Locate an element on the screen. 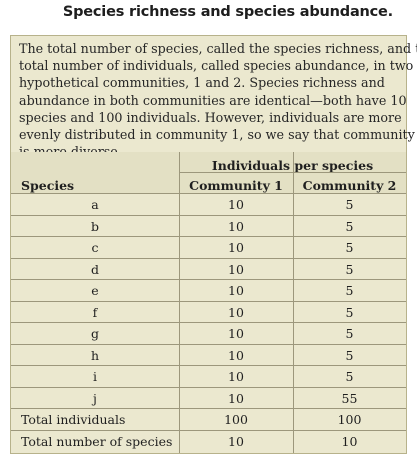 The height and width of the screenshot is (455, 417). species-name-cell: c is located at coordinates (95, 247).